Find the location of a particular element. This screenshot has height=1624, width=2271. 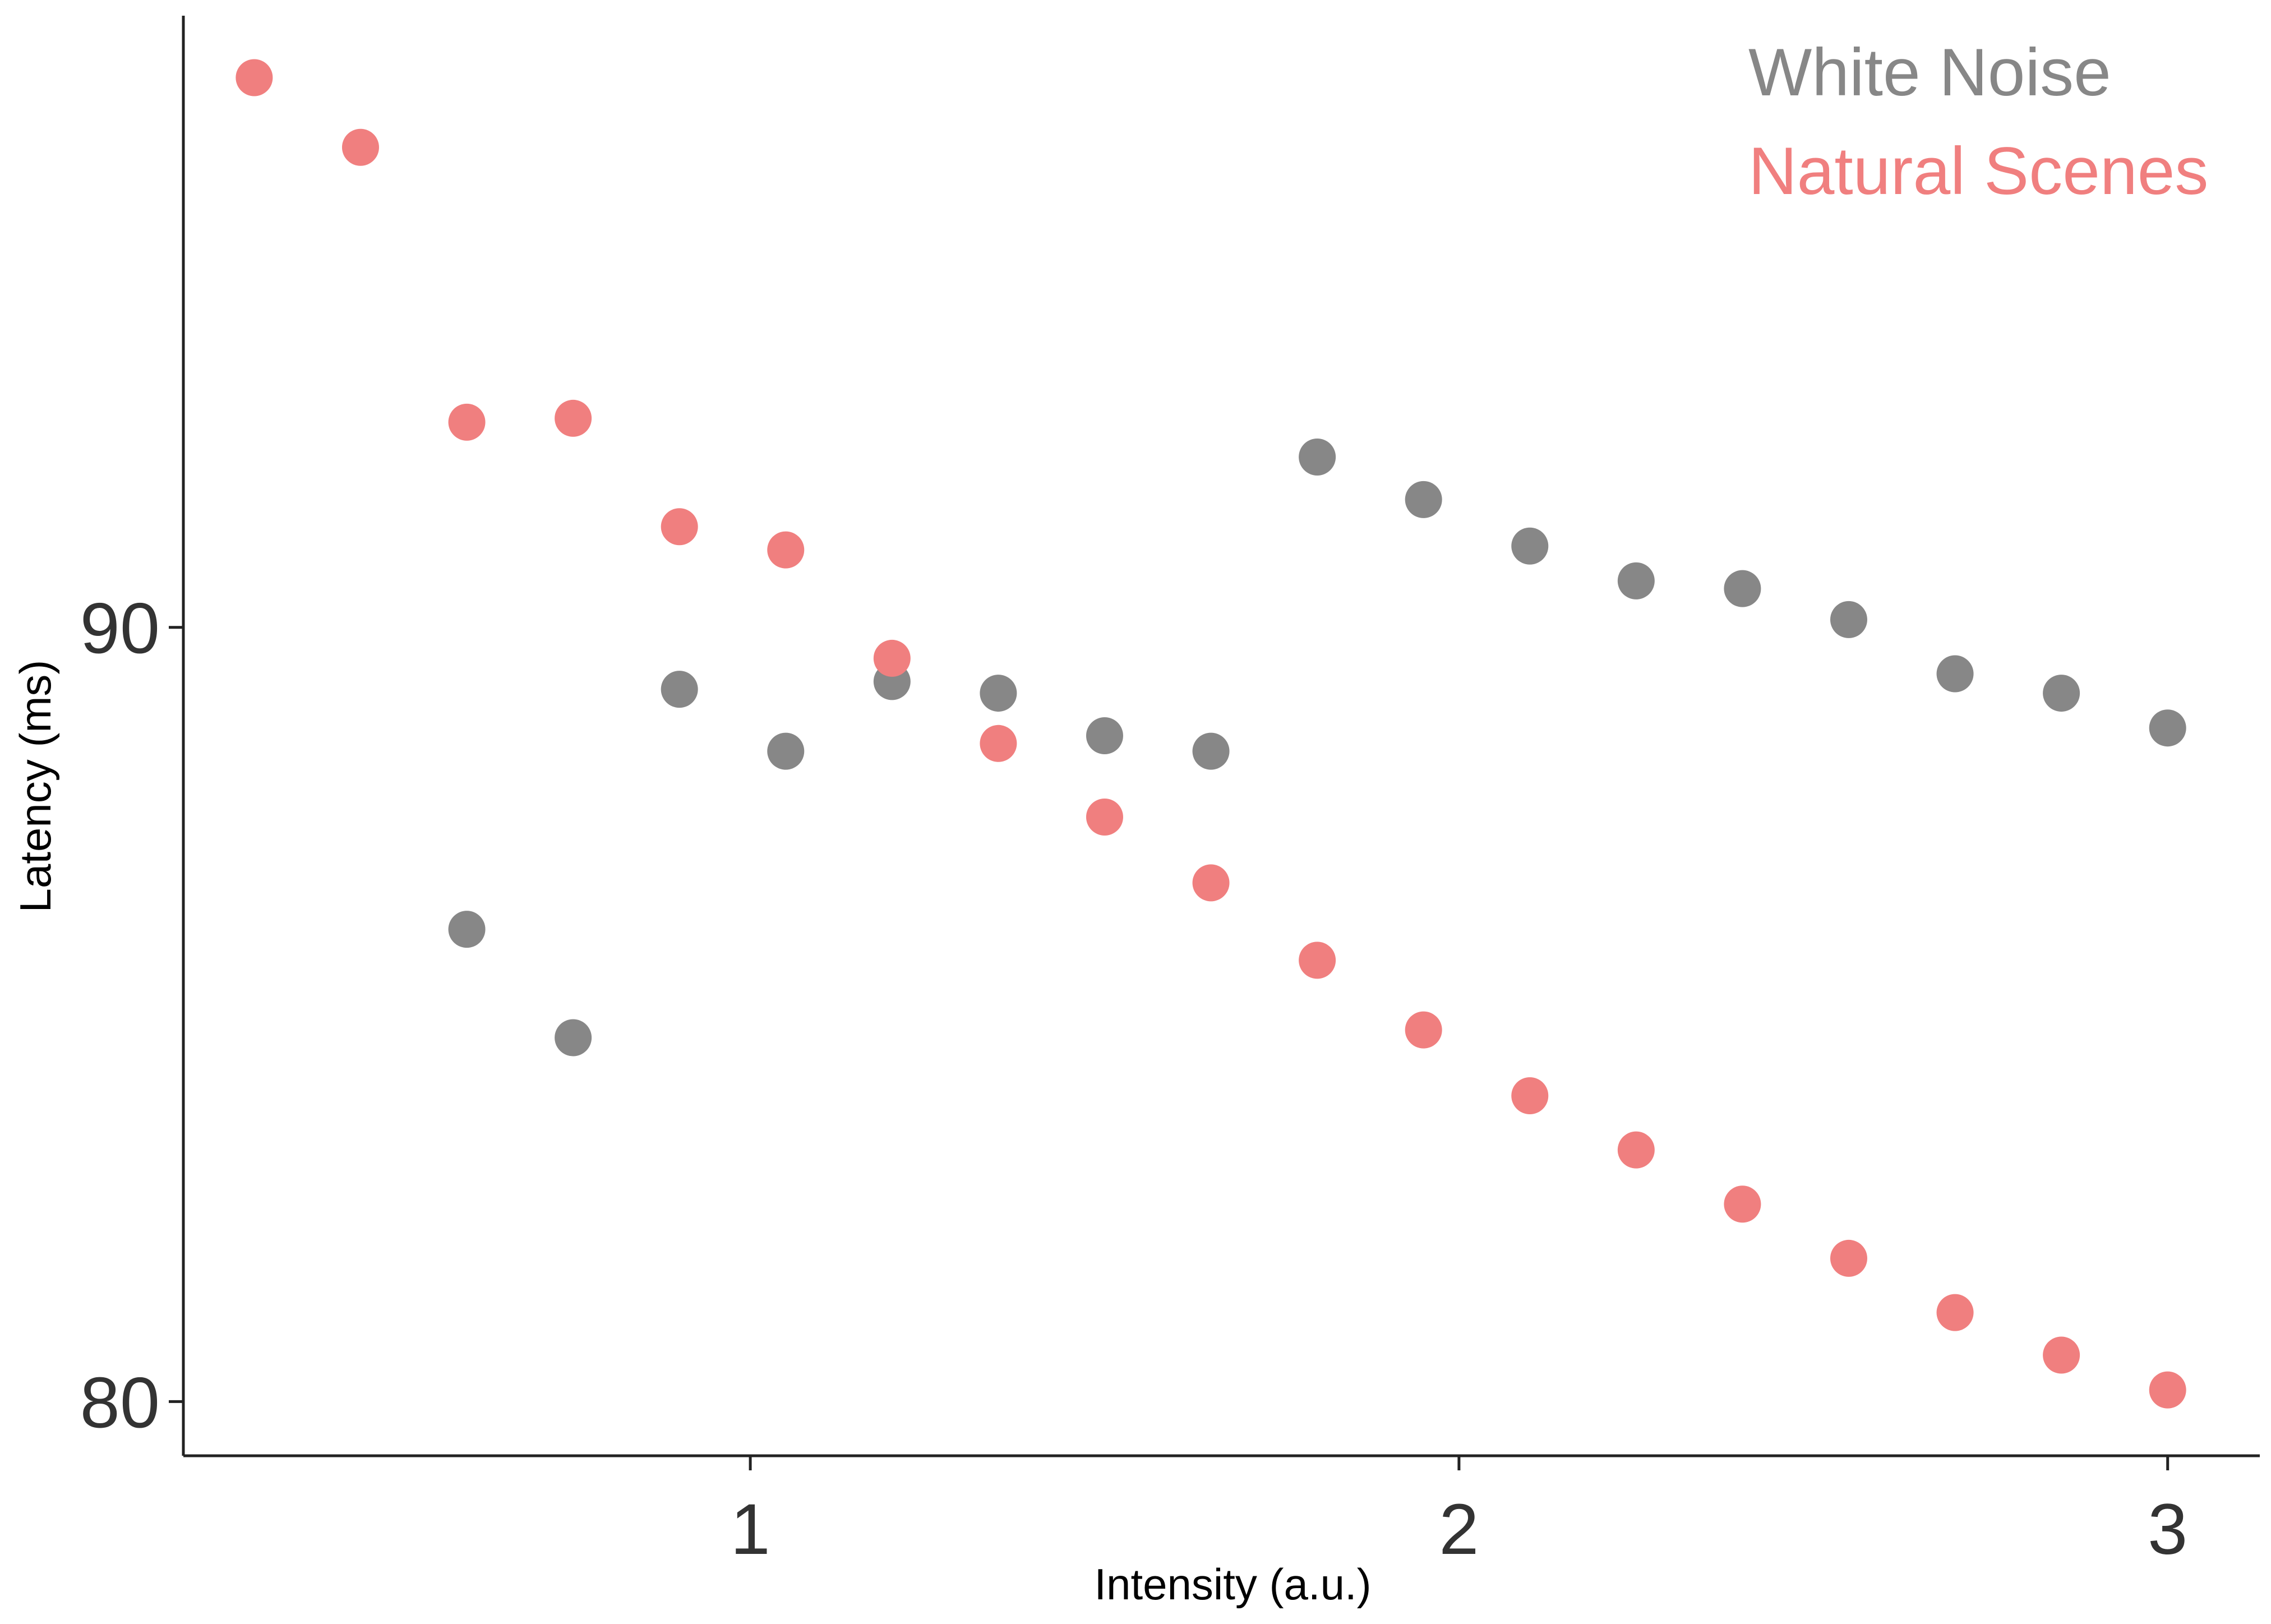

x-tick-label-2: 2 is located at coordinates (1459, 1529).